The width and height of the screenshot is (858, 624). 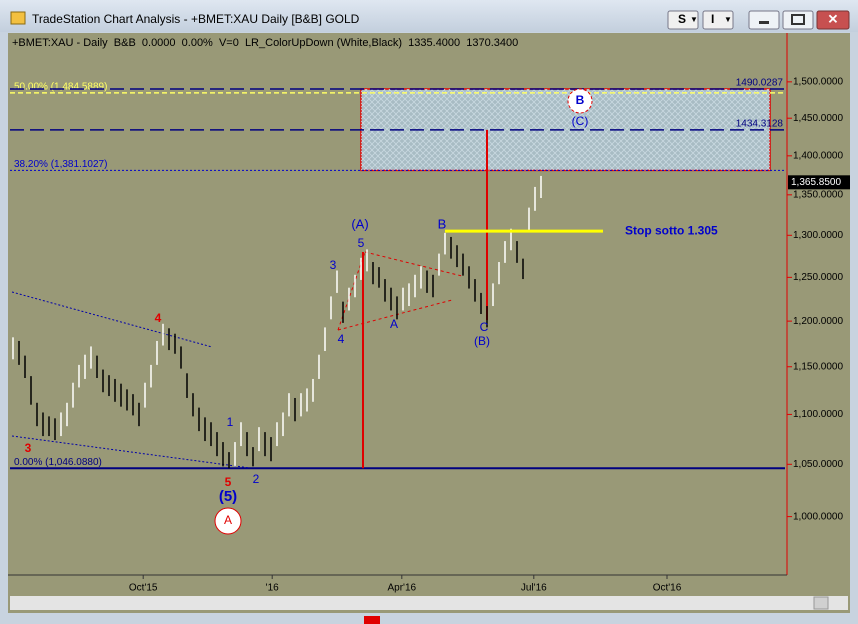 I want to click on i-button, so click(x=718, y=20).